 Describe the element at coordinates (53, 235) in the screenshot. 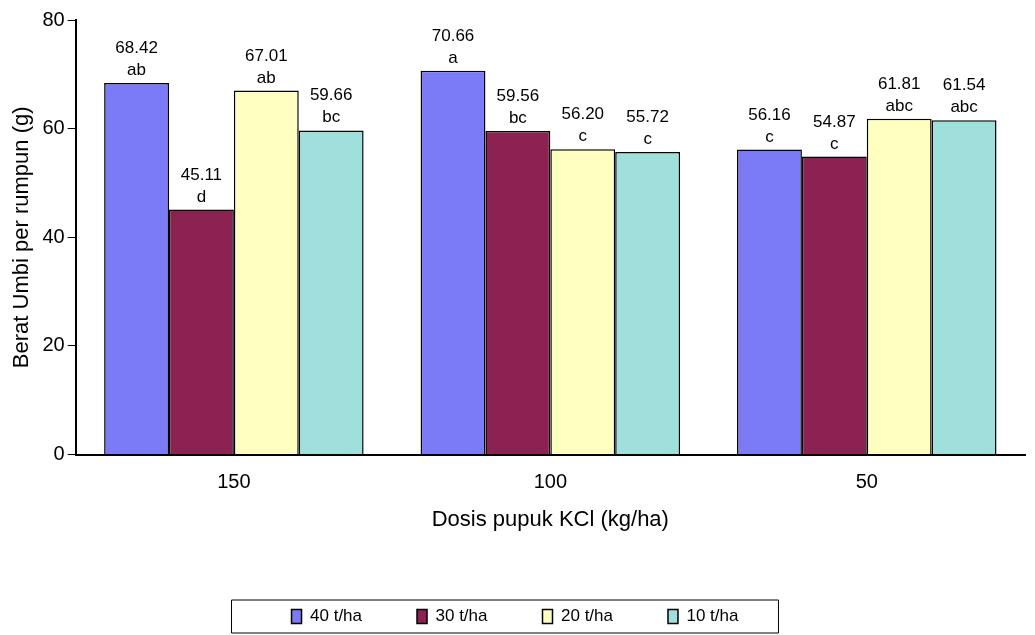

I see `y-tick-label: 40` at that location.